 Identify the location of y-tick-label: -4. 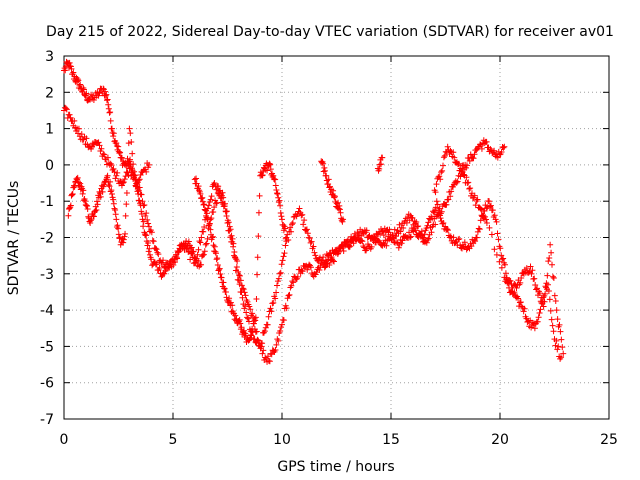
(47, 311).